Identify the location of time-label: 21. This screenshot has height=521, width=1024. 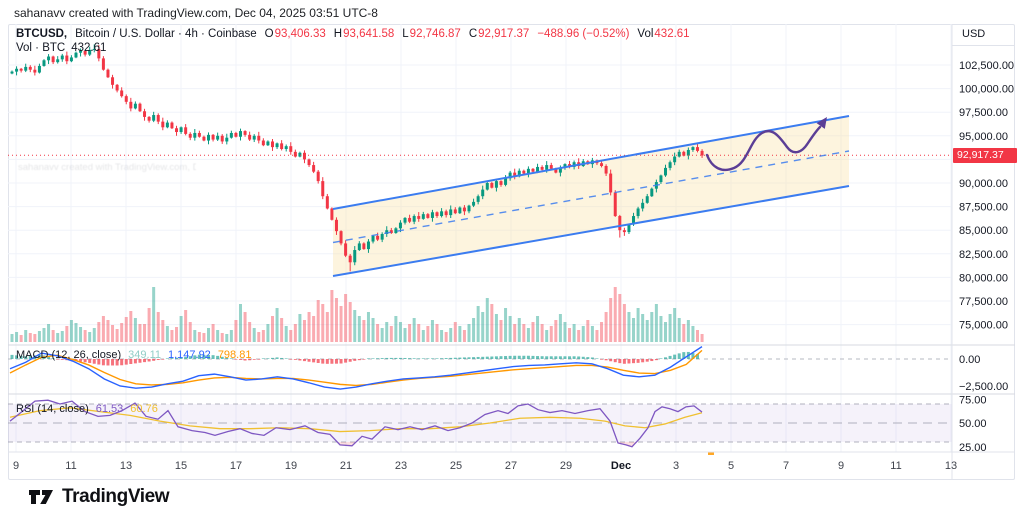
(346, 466).